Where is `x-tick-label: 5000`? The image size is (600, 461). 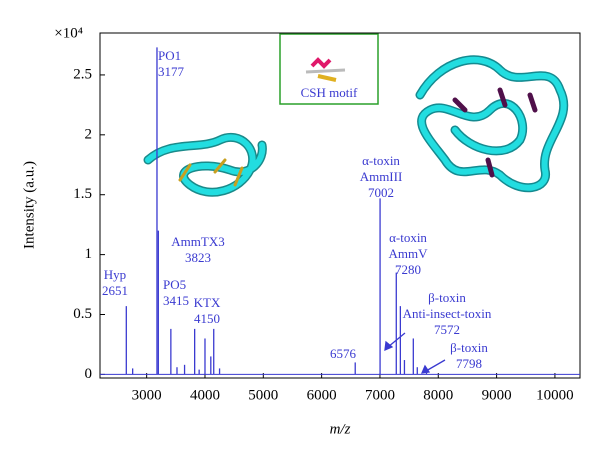
x-tick-label: 5000 is located at coordinates (263, 395).